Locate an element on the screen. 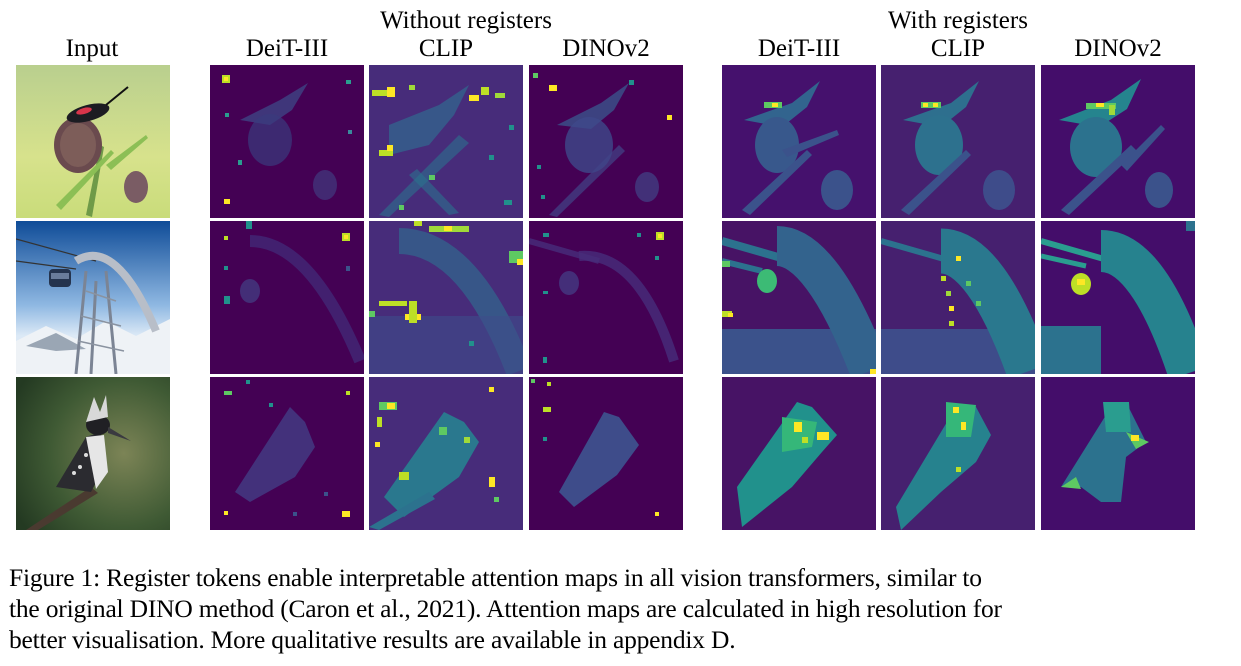 The height and width of the screenshot is (666, 1241). attention-map-with-dinov2-kingfisher is located at coordinates (1118, 453).